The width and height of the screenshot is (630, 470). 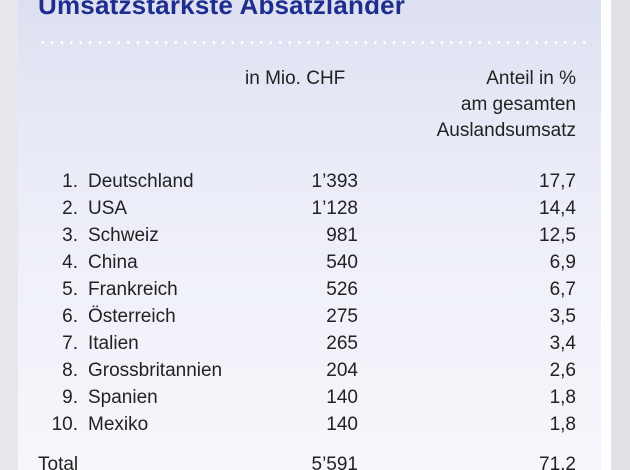 I want to click on table-row: 5. Frankreich 526 6,7, so click(x=309, y=289).